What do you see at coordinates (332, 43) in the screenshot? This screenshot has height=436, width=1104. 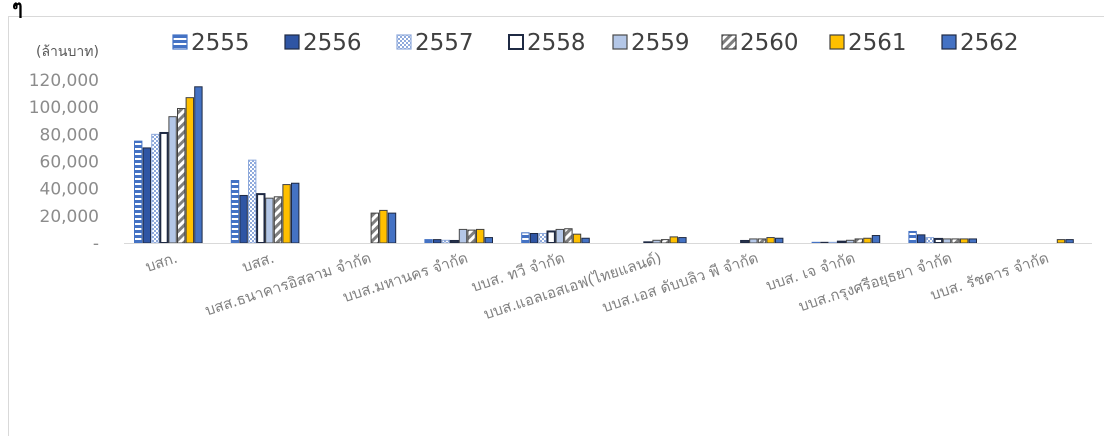 I see `legend-label-2556: 2556` at bounding box center [332, 43].